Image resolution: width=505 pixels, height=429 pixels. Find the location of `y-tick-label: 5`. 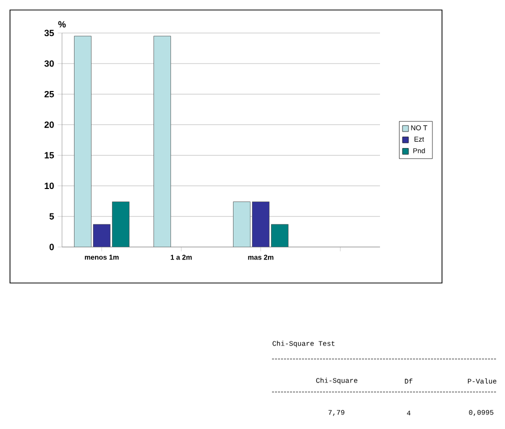

y-tick-label: 5 is located at coordinates (51, 216).